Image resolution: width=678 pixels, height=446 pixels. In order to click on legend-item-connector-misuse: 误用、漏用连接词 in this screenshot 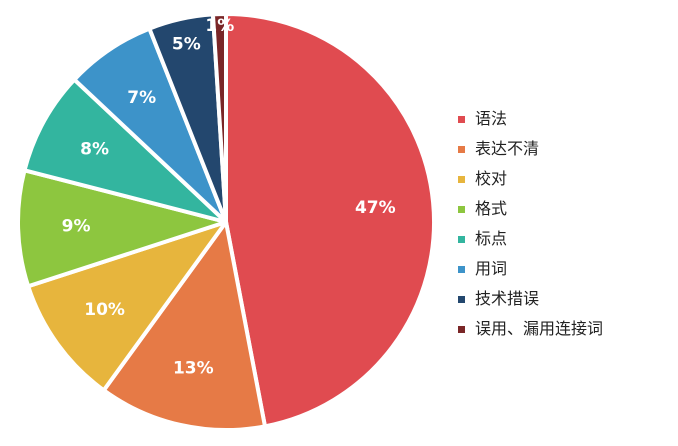, I will do `click(563, 329)`.